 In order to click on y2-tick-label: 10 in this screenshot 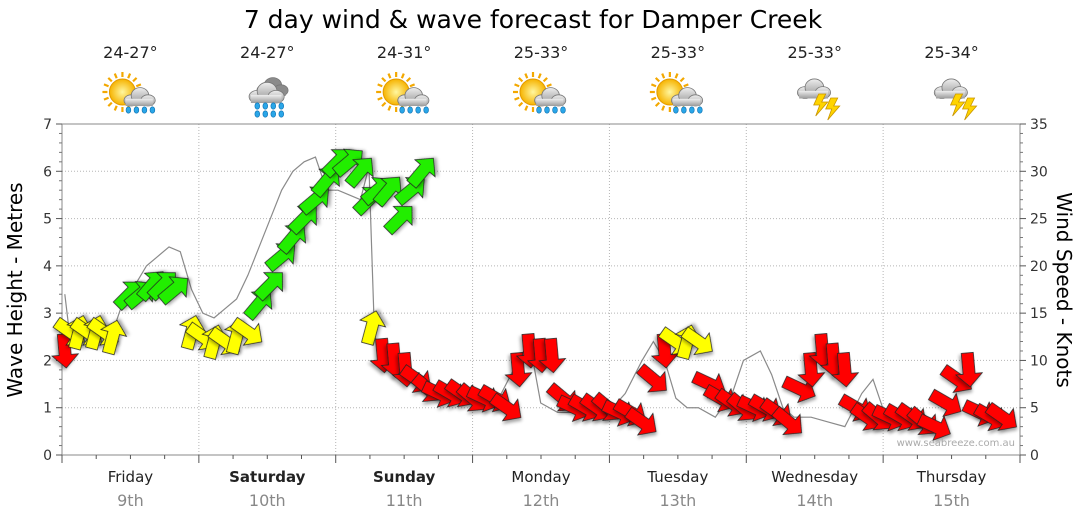, I will do `click(1039, 361)`.